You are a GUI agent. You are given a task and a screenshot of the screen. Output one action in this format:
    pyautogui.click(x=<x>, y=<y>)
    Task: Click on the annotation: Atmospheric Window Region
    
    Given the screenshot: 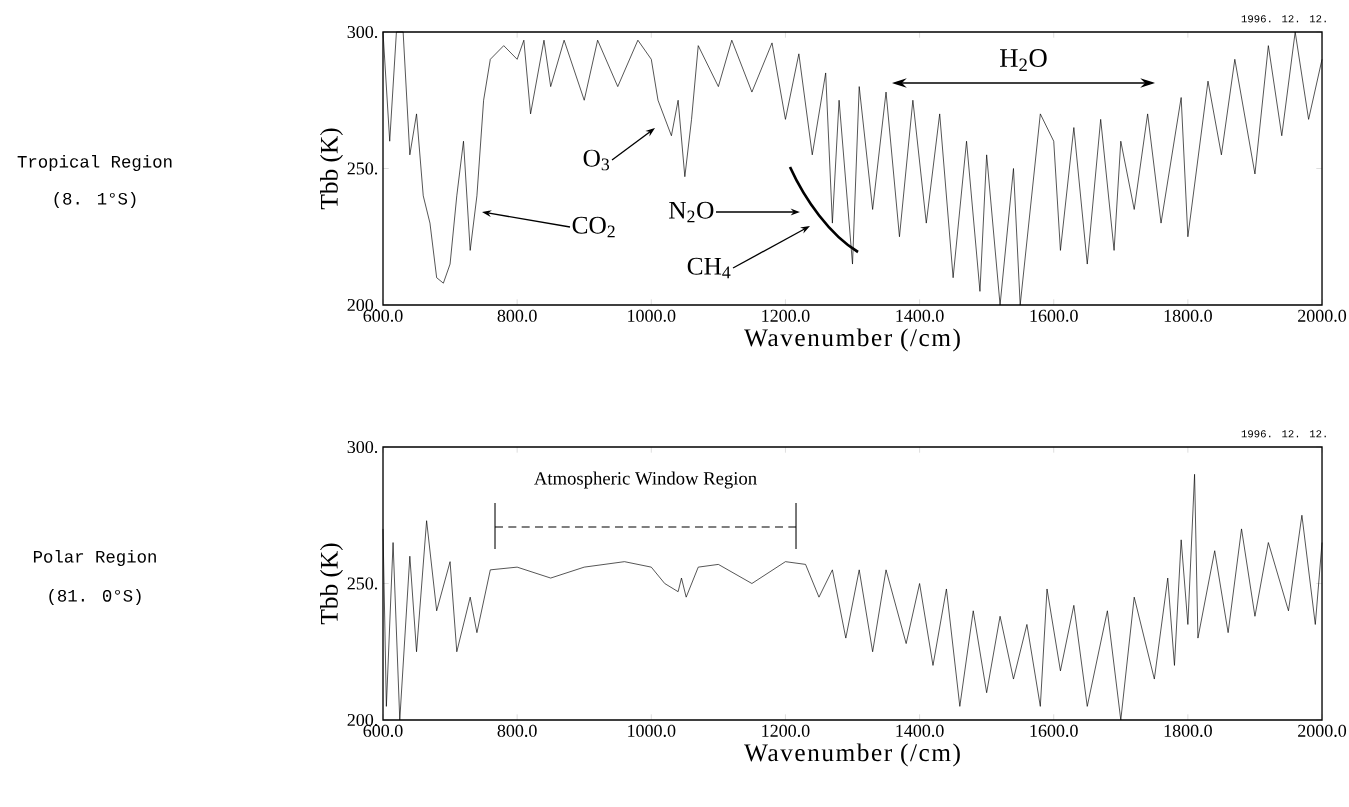 What is the action you would take?
    pyautogui.click(x=645, y=480)
    